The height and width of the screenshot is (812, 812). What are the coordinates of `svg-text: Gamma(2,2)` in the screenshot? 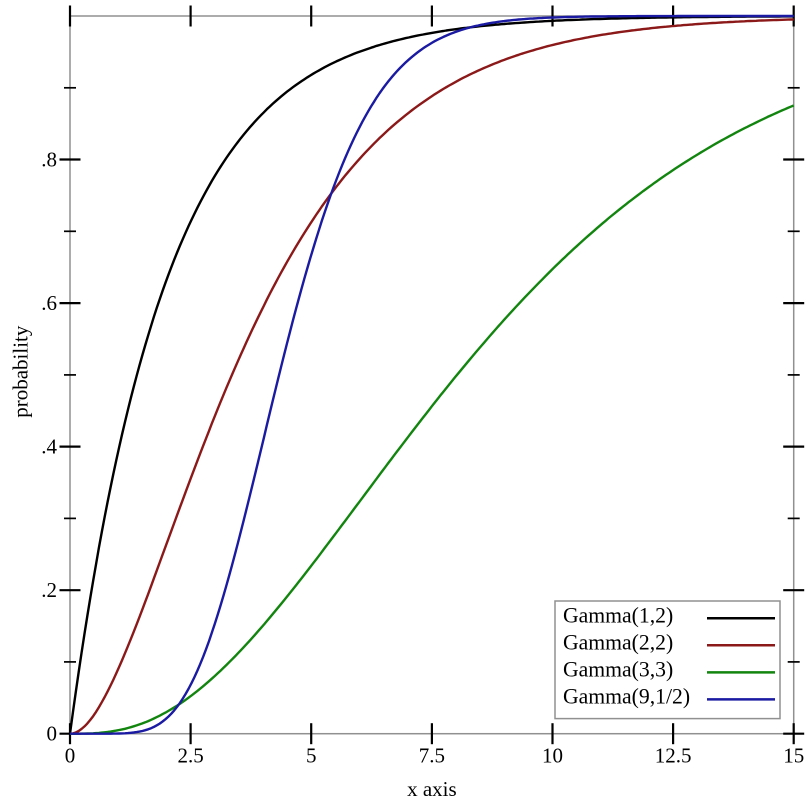 It's located at (618, 642).